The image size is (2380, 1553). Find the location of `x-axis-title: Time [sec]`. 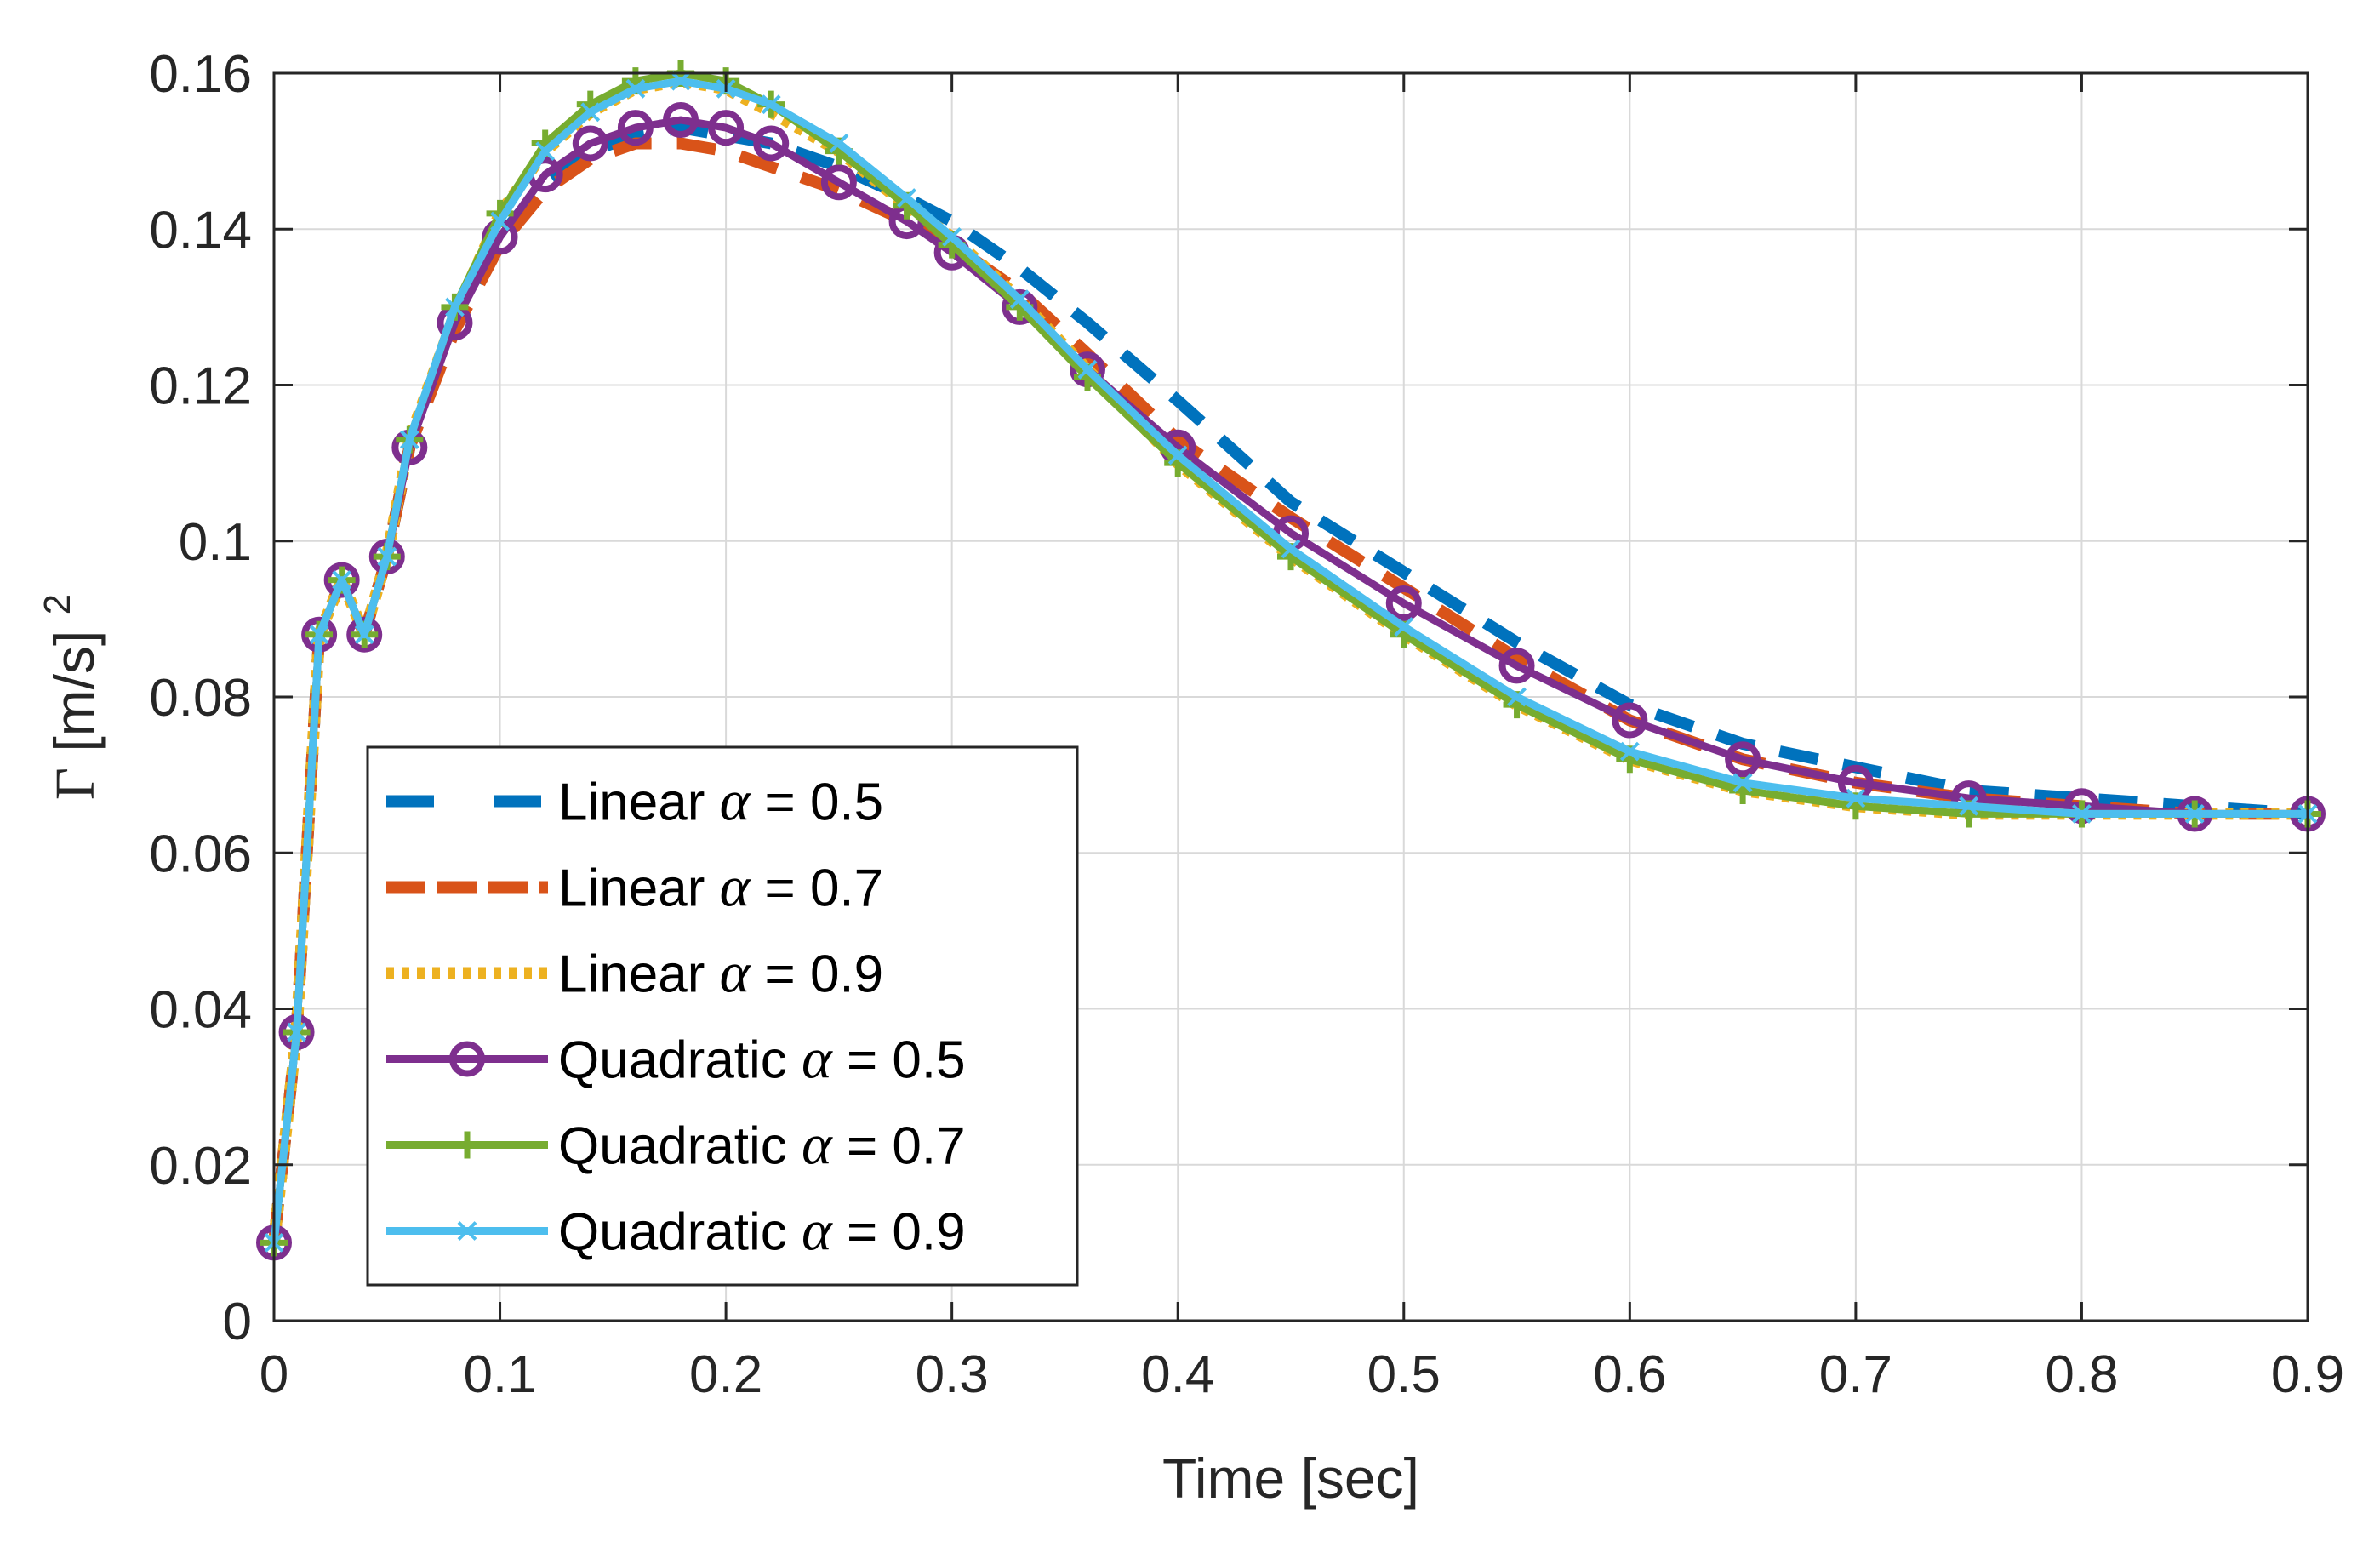

x-axis-title: Time [sec] is located at coordinates (1290, 1478).